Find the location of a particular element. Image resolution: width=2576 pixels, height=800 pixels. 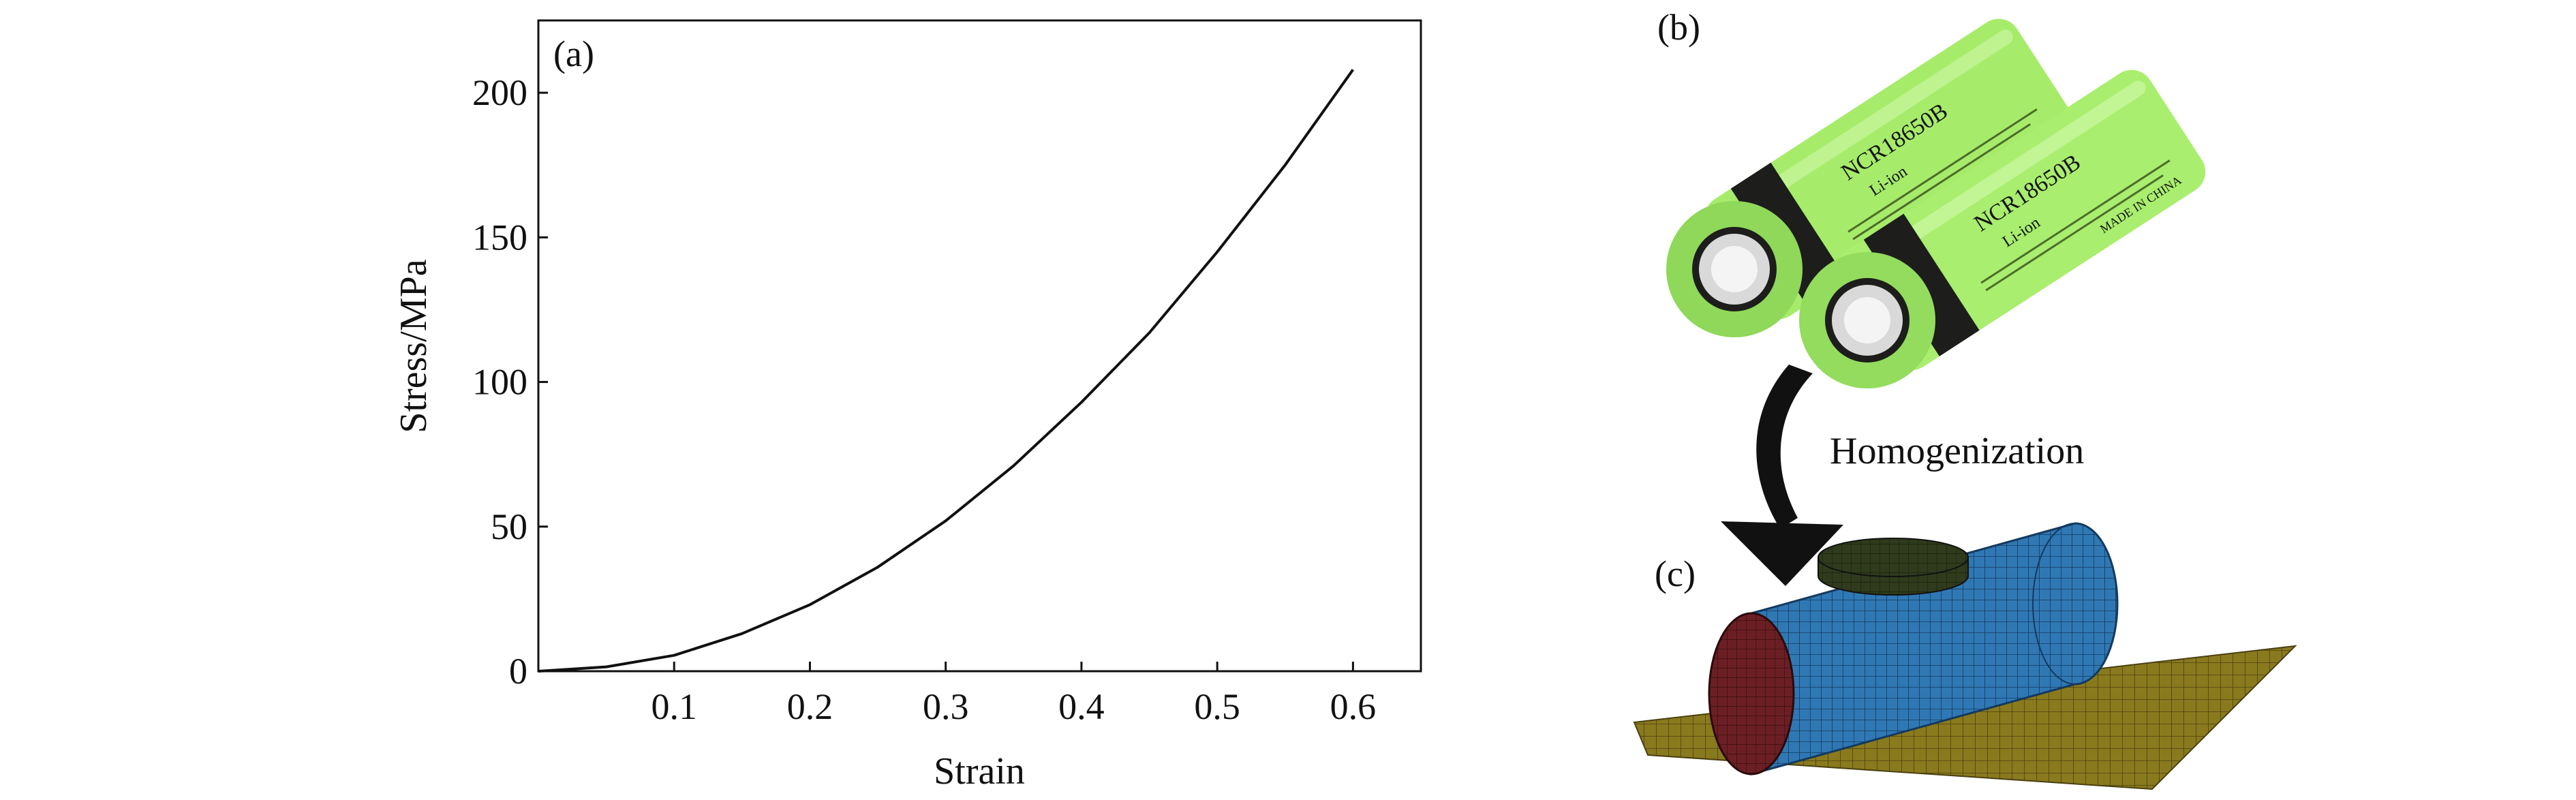

x-tick-label: 0.3 is located at coordinates (946, 706).